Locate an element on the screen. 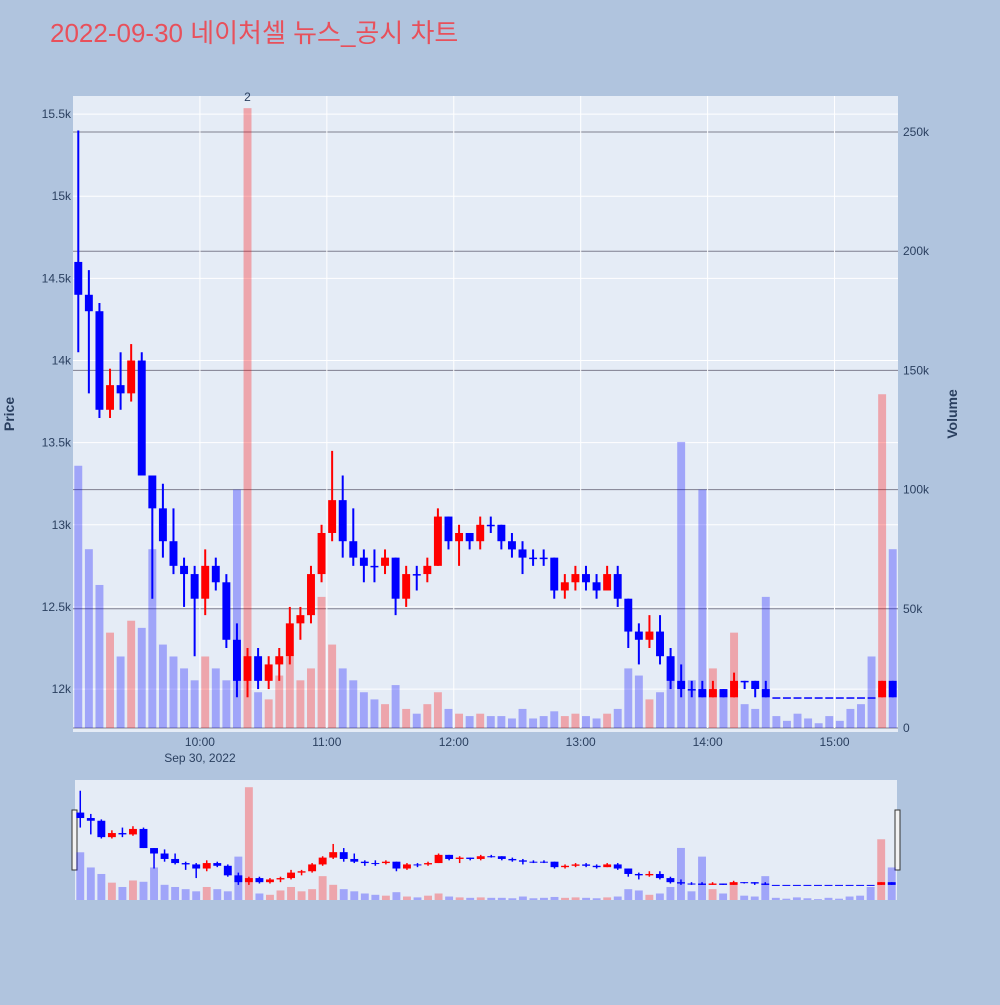  x-tick-label: 12:00 is located at coordinates (454, 742).